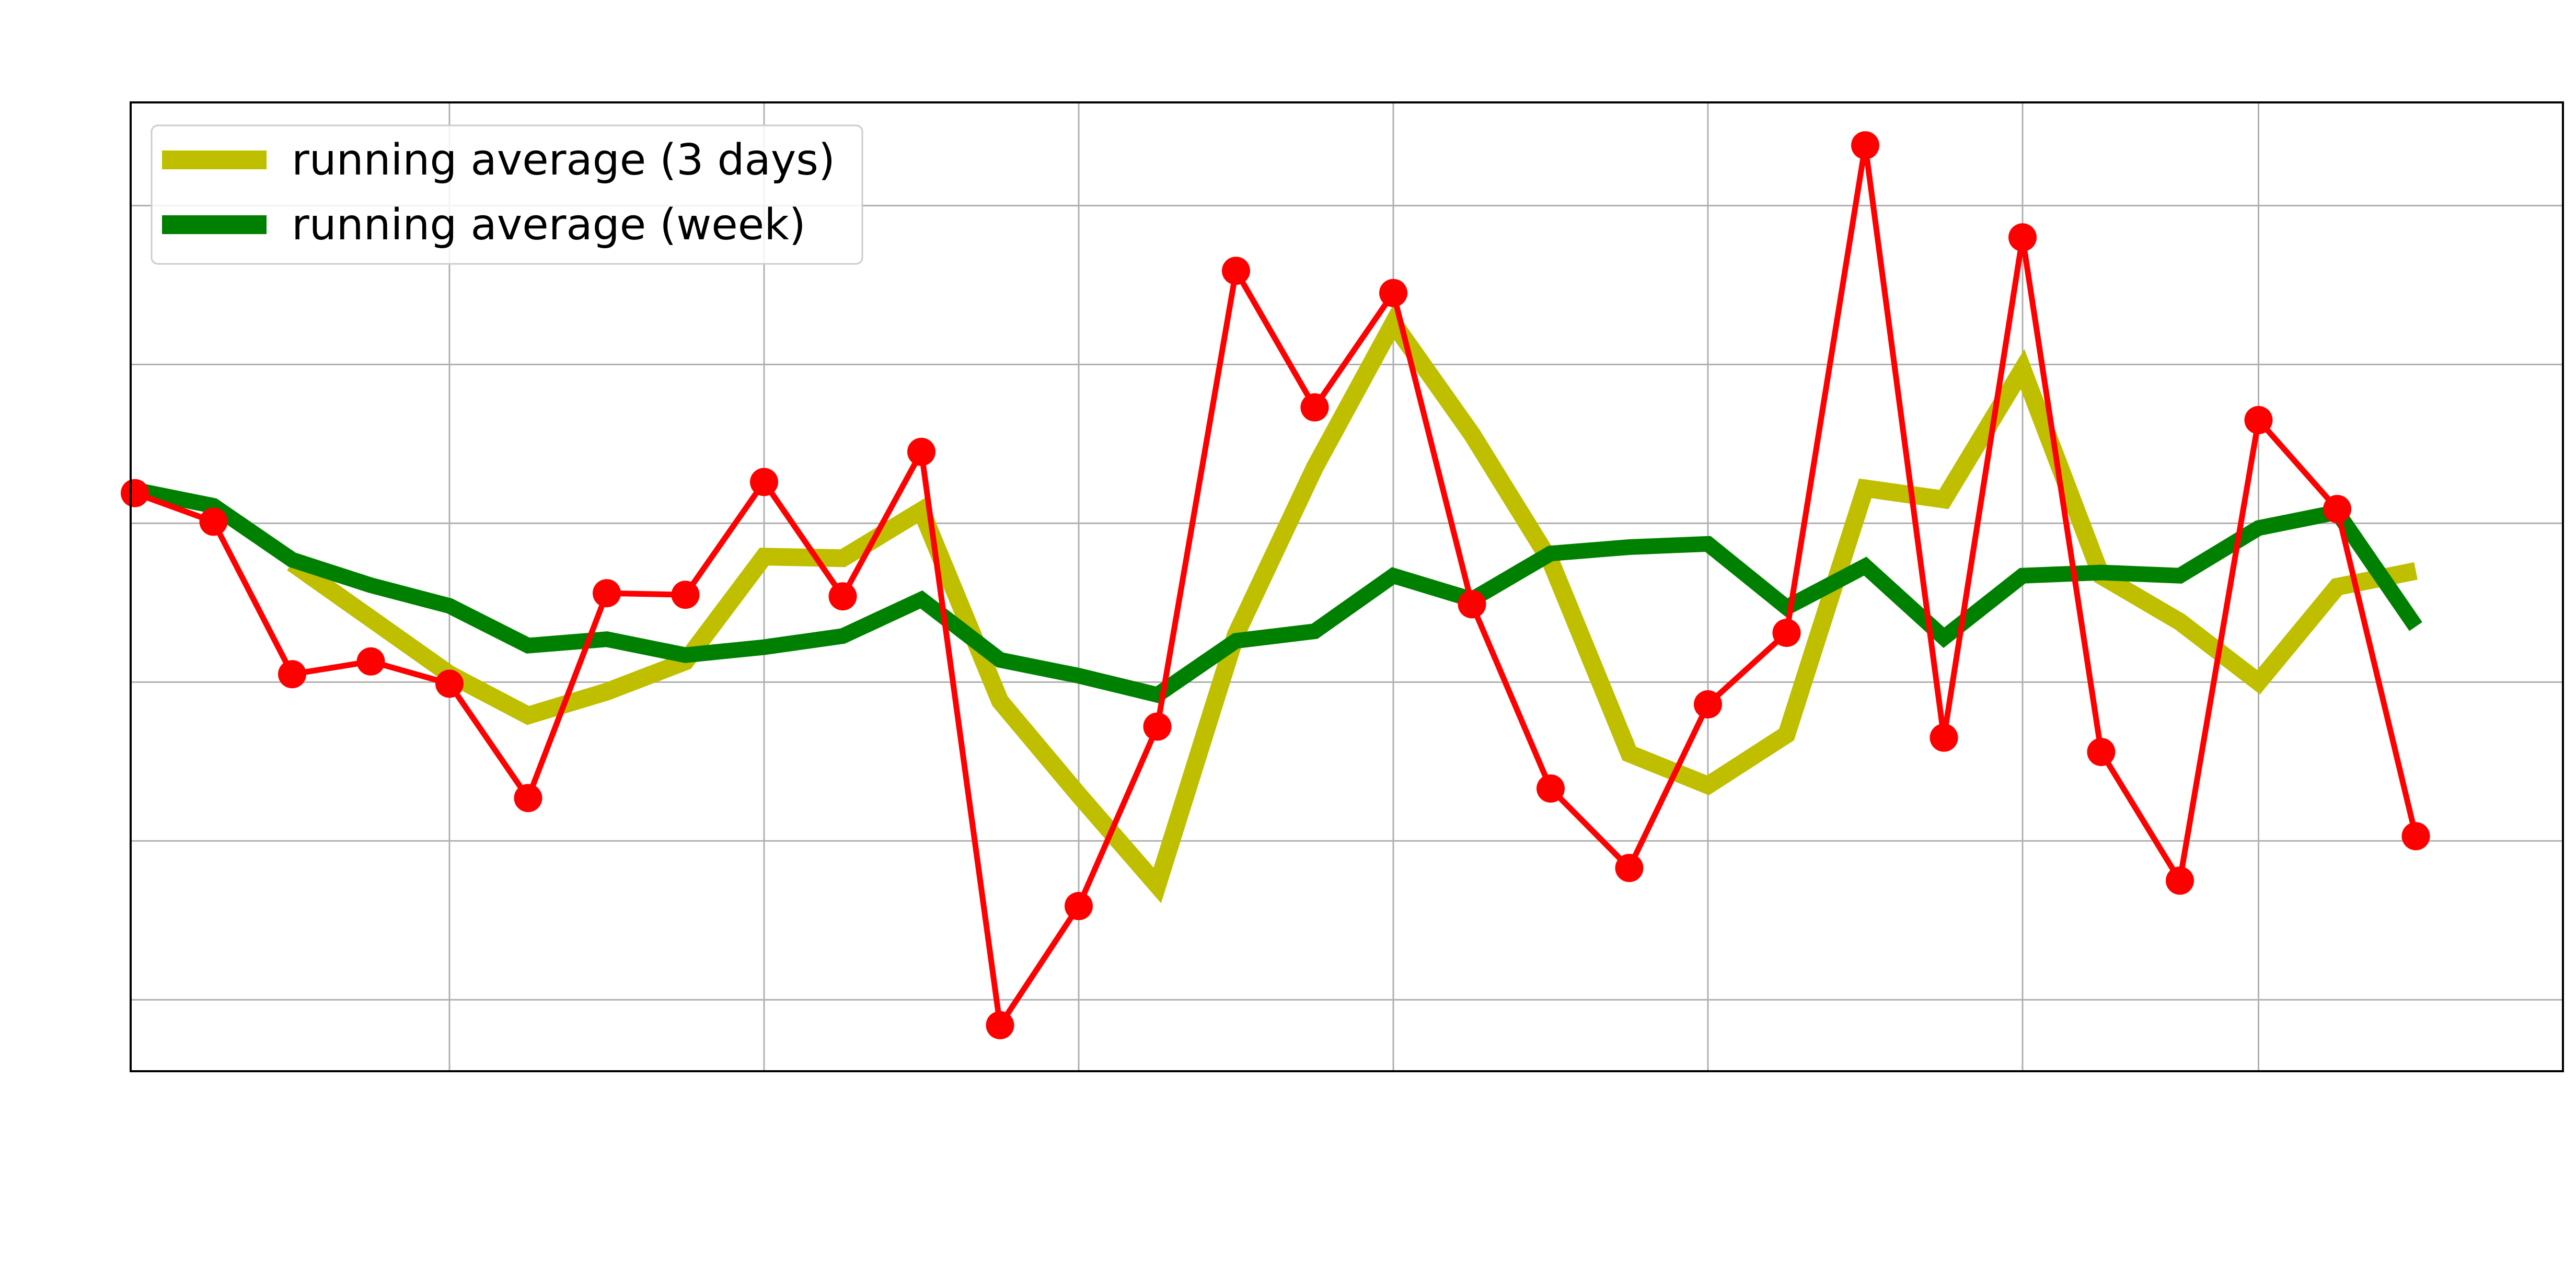 The image size is (2576, 1263). What do you see at coordinates (549, 225) in the screenshot?
I see `legend-label-week: running average (week)` at bounding box center [549, 225].